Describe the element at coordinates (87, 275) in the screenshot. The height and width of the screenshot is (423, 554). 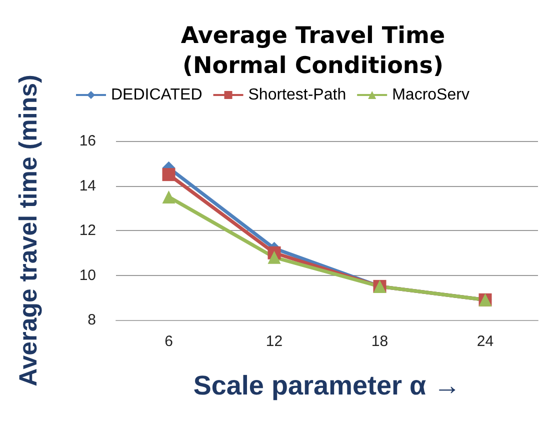
I see `y-tick-label: 10` at that location.